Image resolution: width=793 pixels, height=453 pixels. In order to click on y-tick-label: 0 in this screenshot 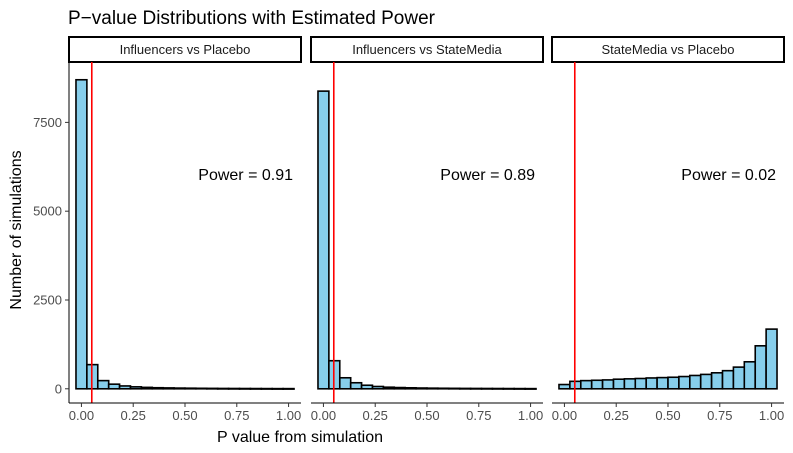, I will do `click(58, 388)`.